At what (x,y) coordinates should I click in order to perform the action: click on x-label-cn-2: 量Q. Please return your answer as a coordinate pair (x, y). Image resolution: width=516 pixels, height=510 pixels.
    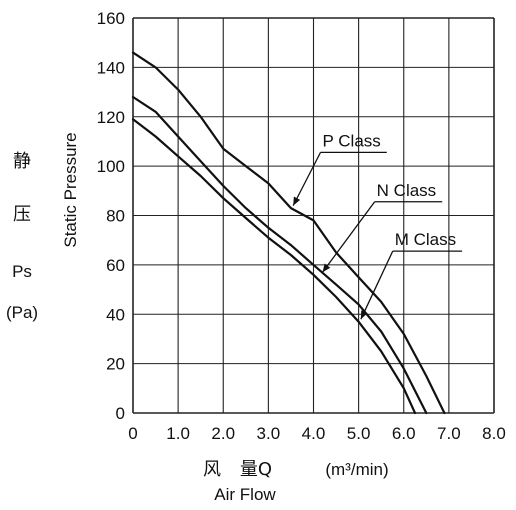
    Looking at the image, I should click on (256, 469).